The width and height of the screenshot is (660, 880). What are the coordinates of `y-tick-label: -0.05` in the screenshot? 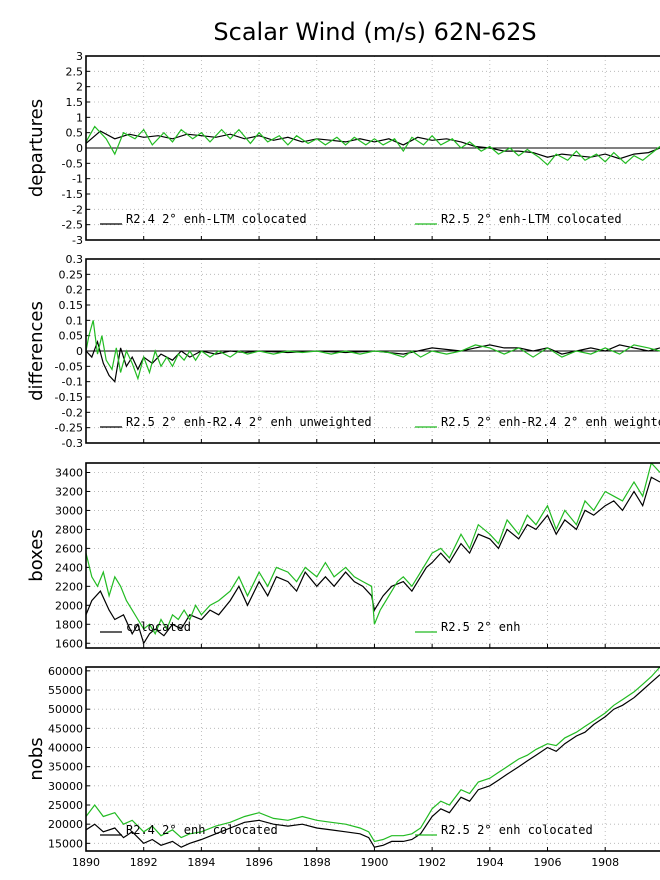 It's located at (69, 366).